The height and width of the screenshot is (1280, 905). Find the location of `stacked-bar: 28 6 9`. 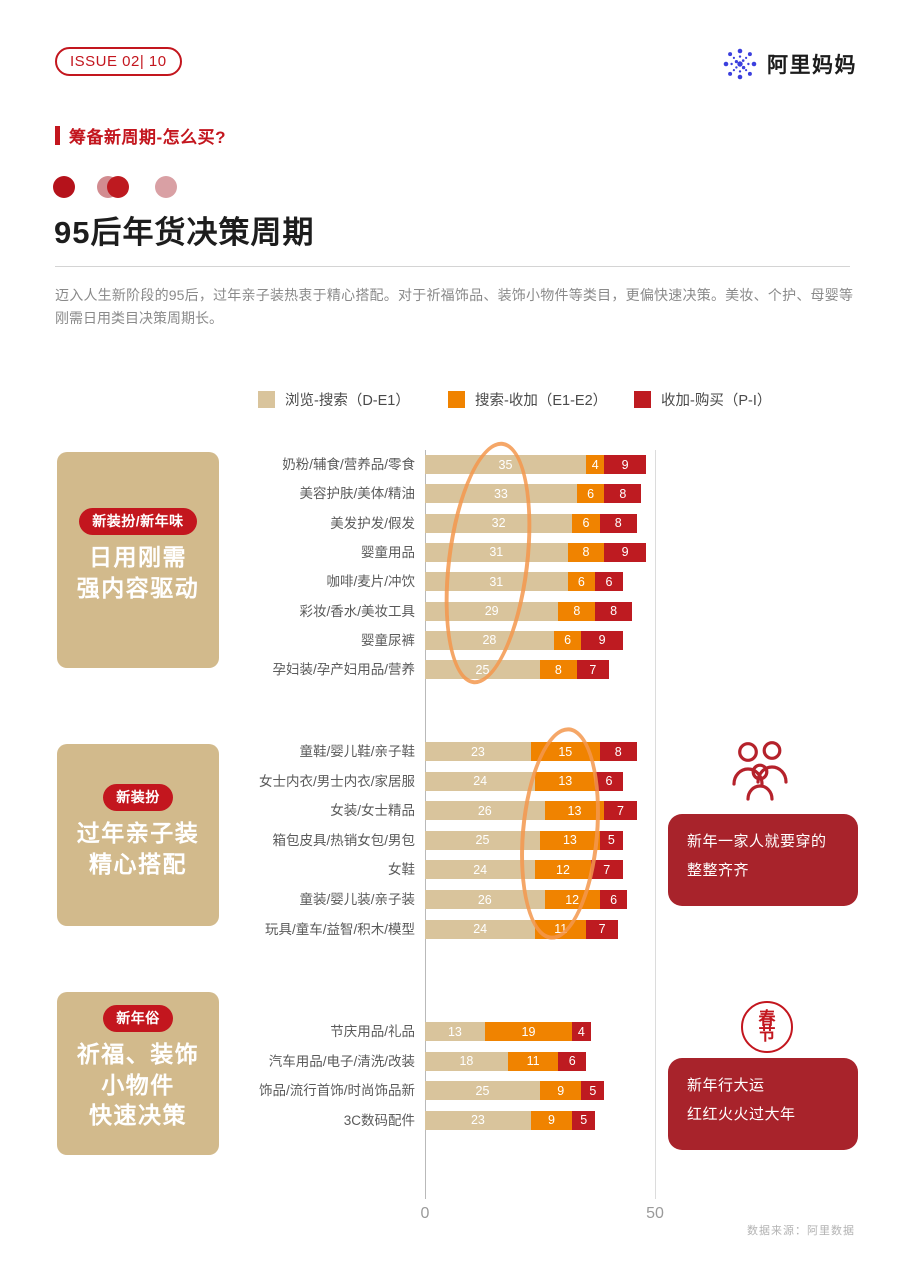

stacked-bar: 28 6 9 is located at coordinates (524, 640).